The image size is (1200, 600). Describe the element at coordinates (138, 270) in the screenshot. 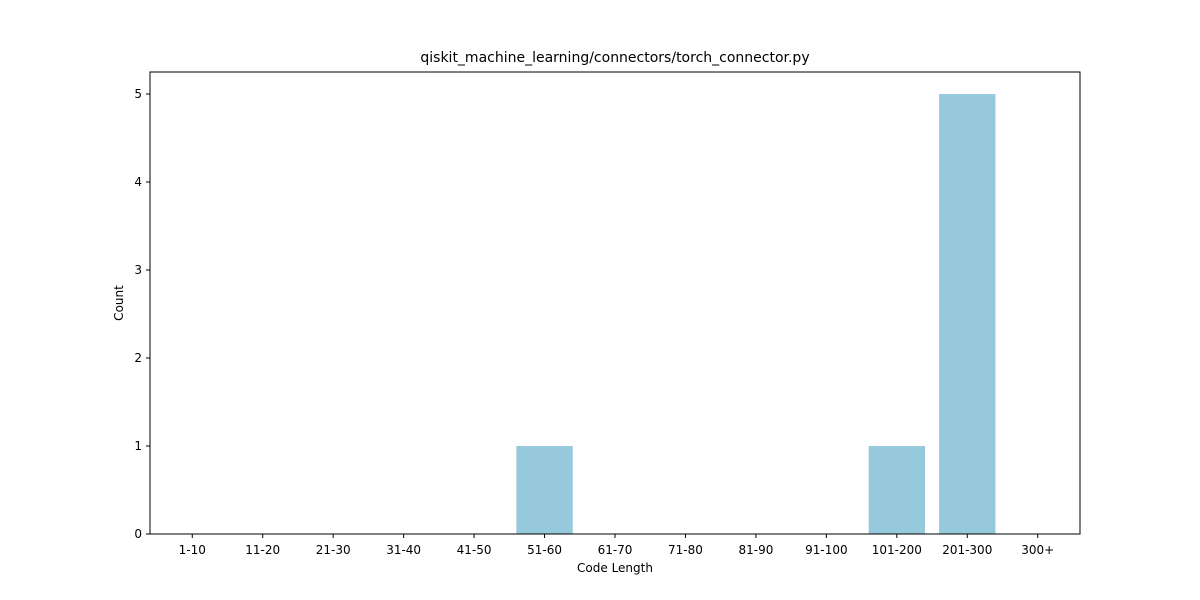

I see `y-tick-label: 3` at that location.